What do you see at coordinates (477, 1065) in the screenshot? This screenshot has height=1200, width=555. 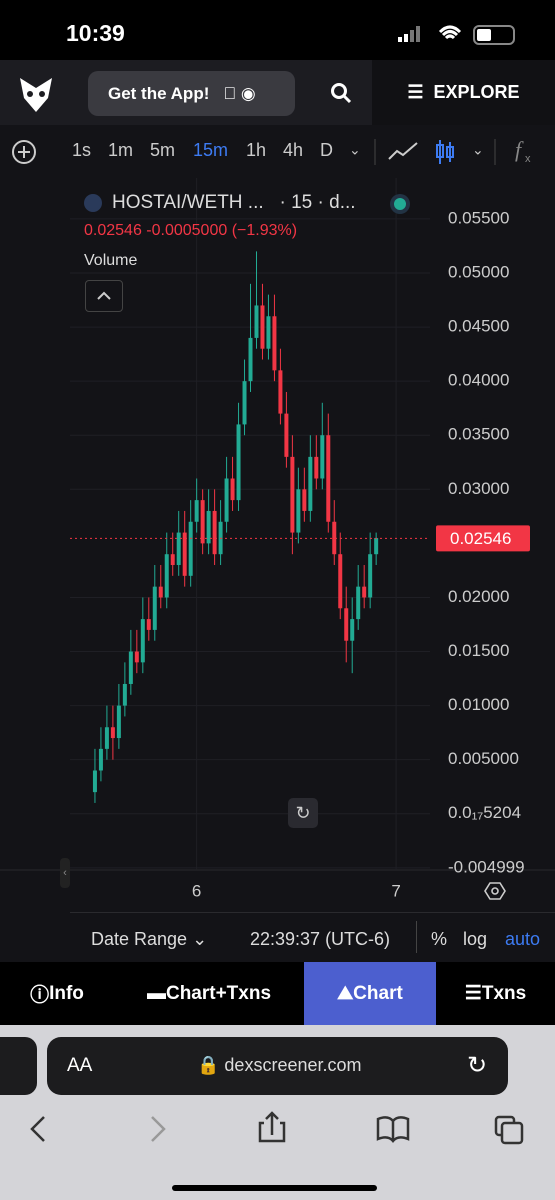 I see `reload-button: ↻` at bounding box center [477, 1065].